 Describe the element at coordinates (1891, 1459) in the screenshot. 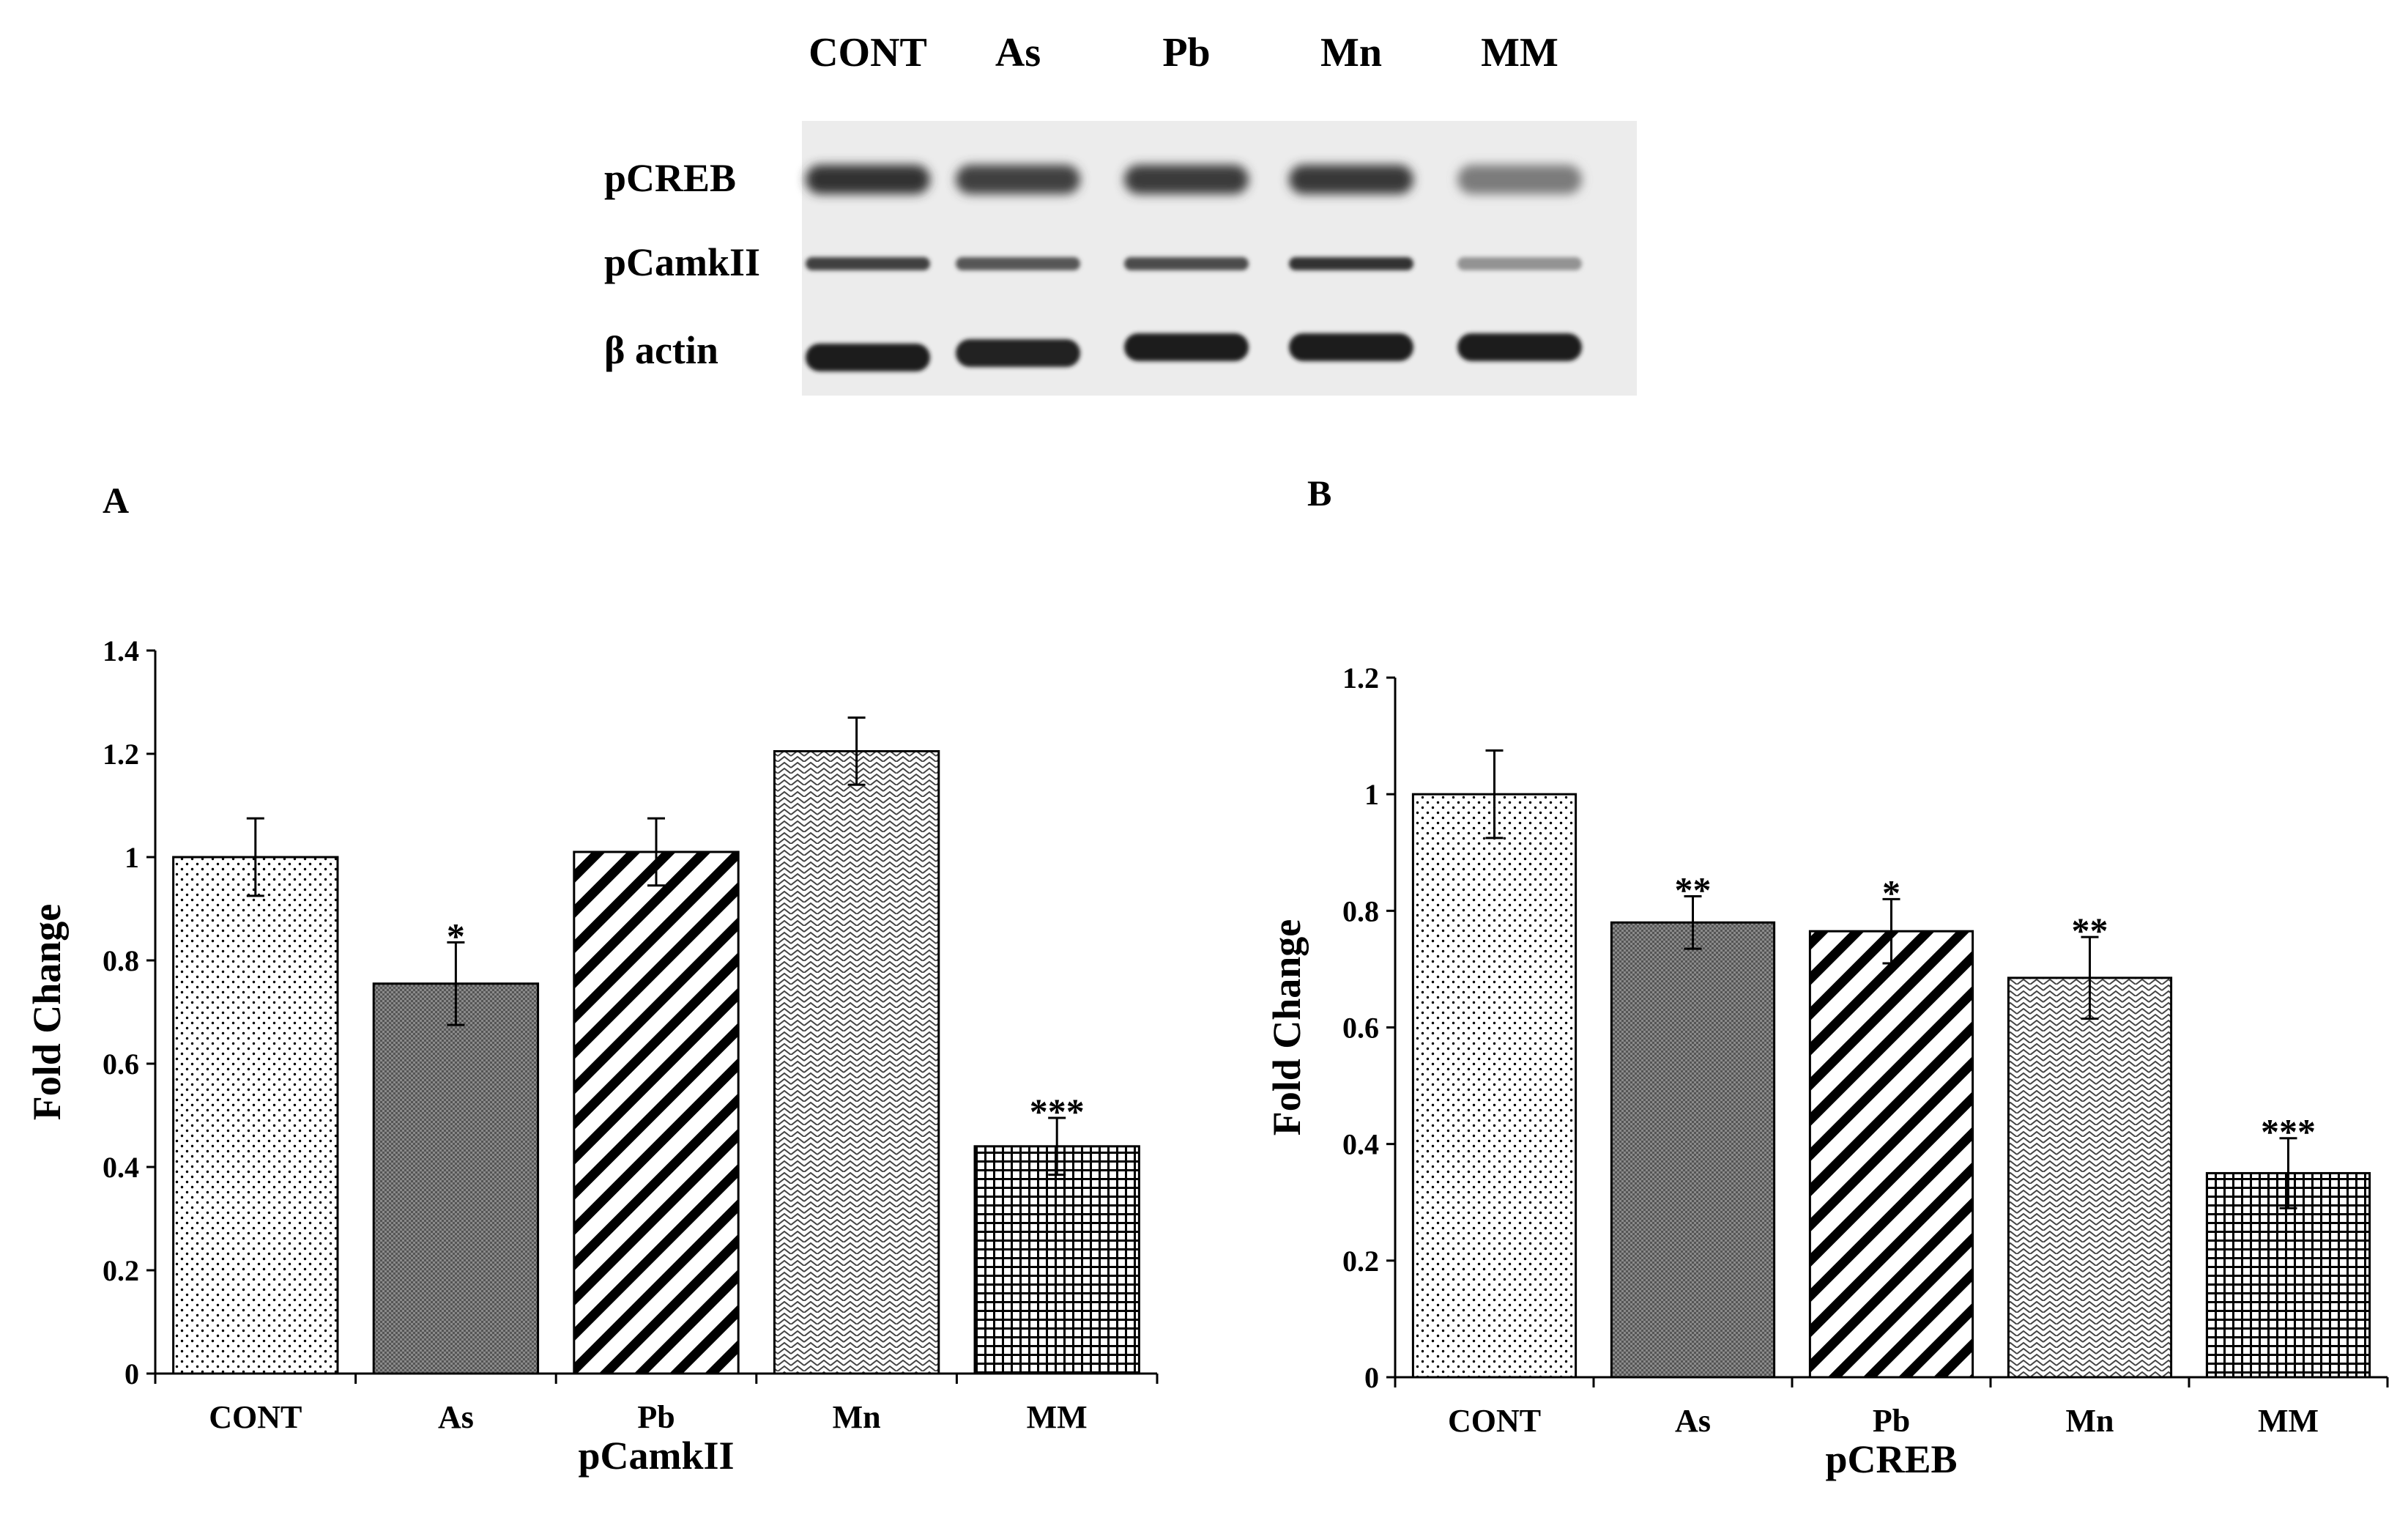

I see `x-axis-title: pCREB` at that location.